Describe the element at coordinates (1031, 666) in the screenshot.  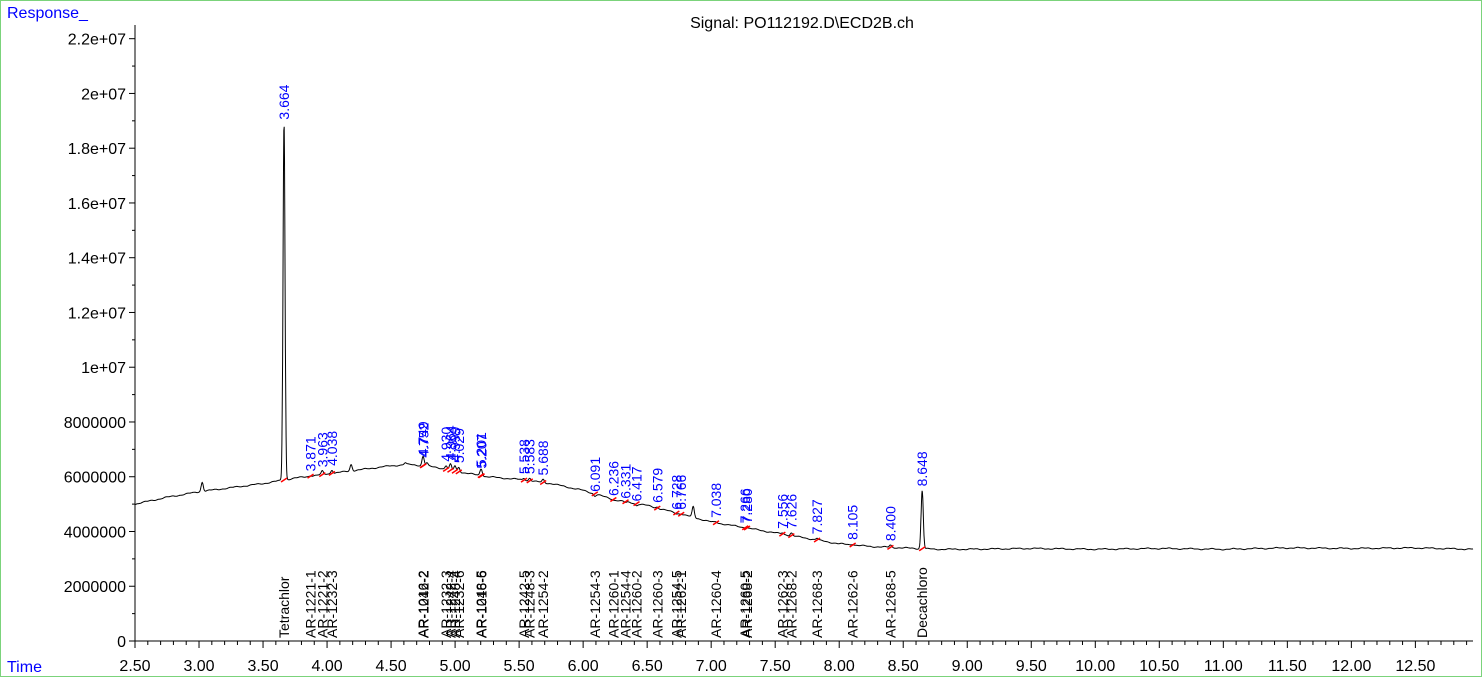
I see `x-tick-label: 9.50` at that location.